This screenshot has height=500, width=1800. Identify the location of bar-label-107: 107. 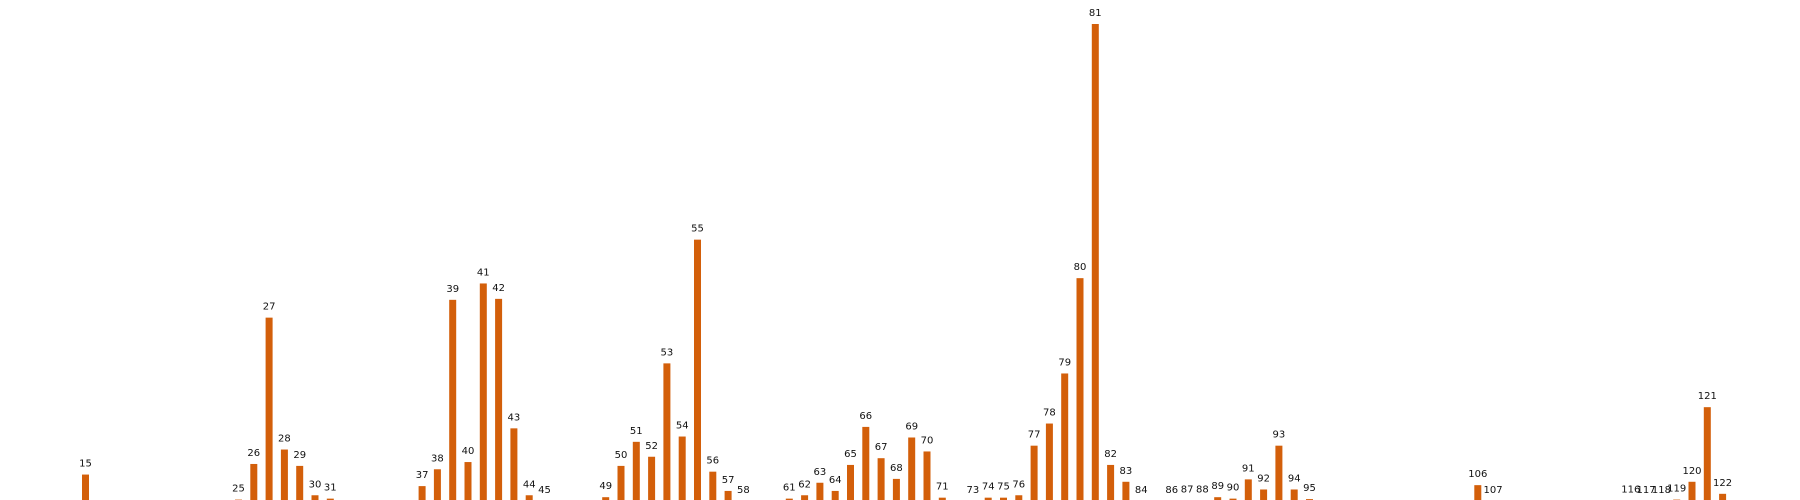
(1493, 490).